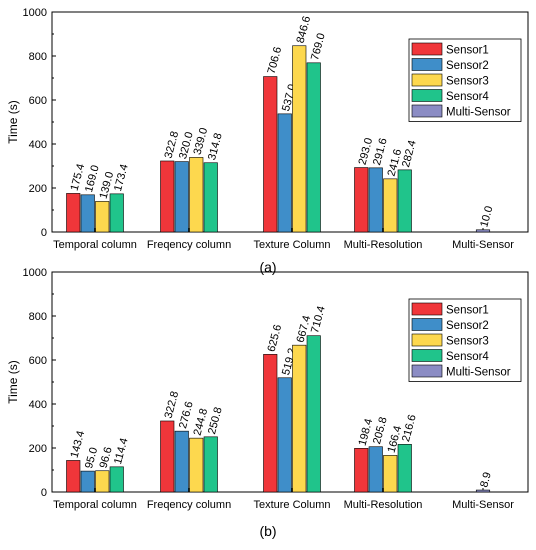 The image size is (536, 550). Describe the element at coordinates (275, 61) in the screenshot. I see `data-label: 706.6` at that location.